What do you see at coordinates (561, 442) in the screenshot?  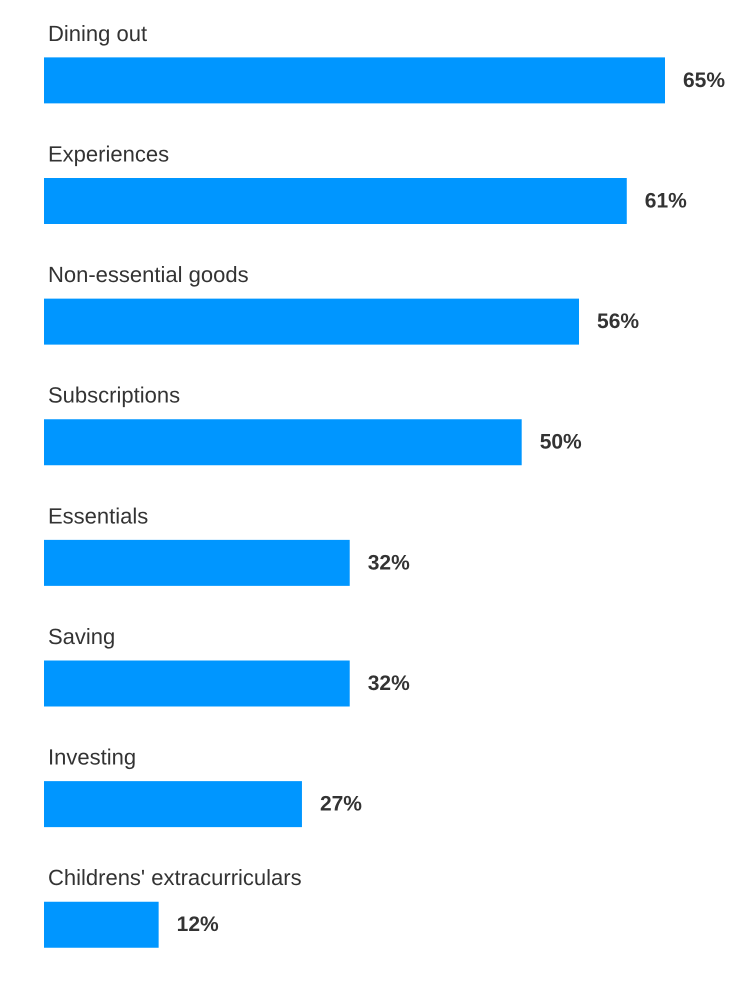 I see `data-label: 50%` at bounding box center [561, 442].